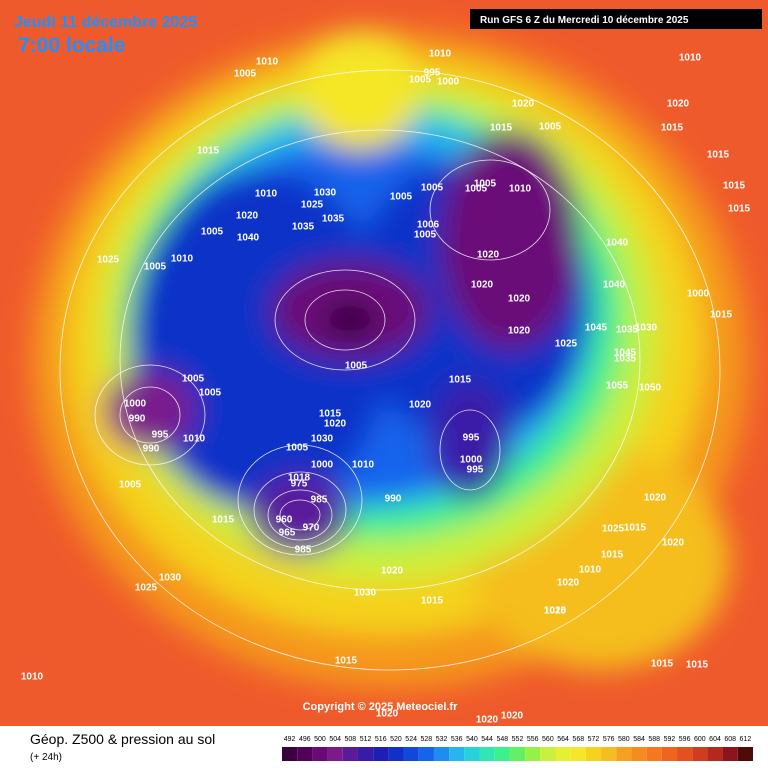 The height and width of the screenshot is (768, 768). I want to click on scale-label: 604, so click(715, 739).